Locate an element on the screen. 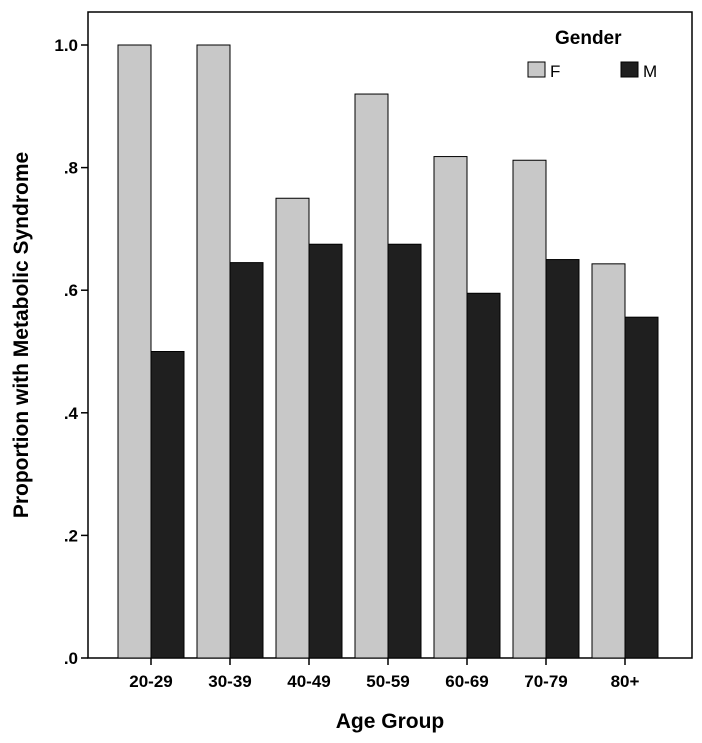  legend-title: Gender is located at coordinates (588, 38).